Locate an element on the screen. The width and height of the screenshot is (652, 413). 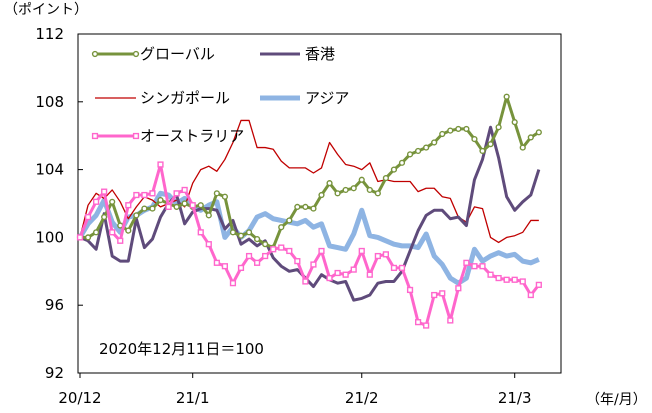
legend-item-4: アジア is located at coordinates (304, 98).